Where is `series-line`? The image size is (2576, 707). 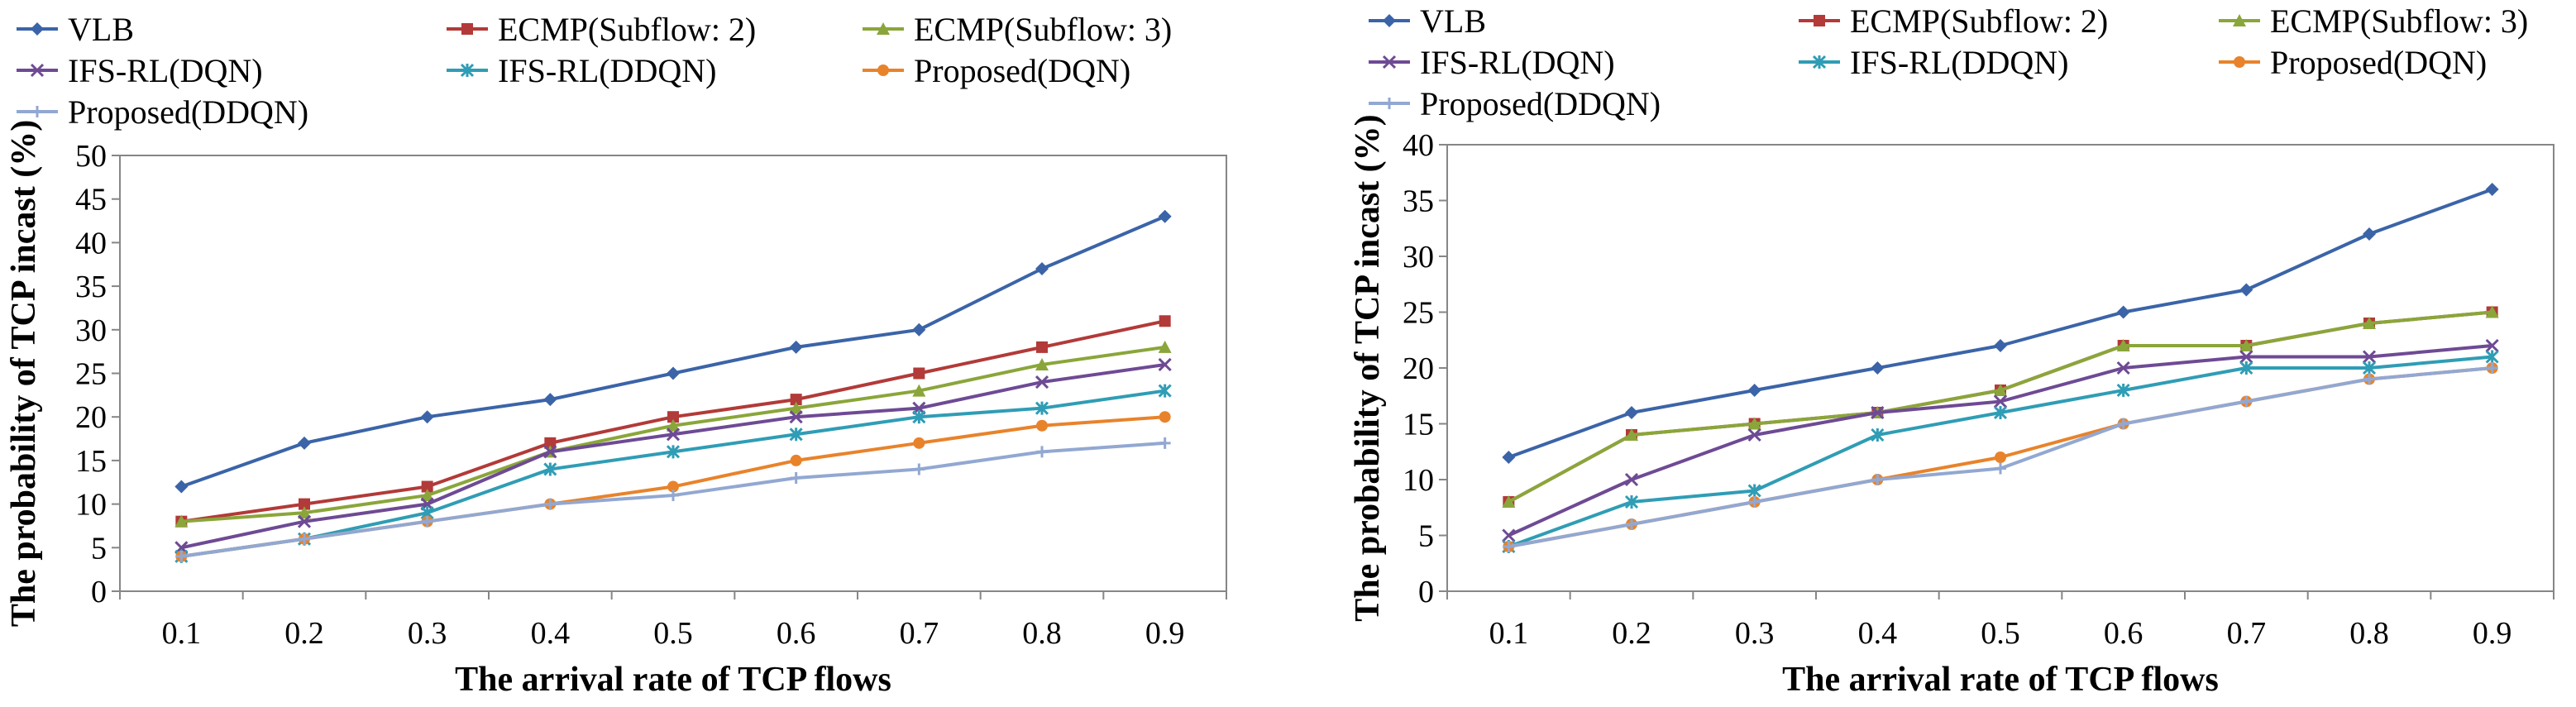
series-line is located at coordinates (2000, 440).